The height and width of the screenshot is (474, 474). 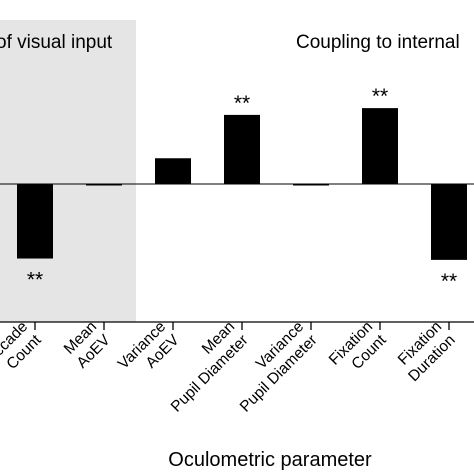 What do you see at coordinates (270, 460) in the screenshot?
I see `x-axis-title: Oculometric parameter` at bounding box center [270, 460].